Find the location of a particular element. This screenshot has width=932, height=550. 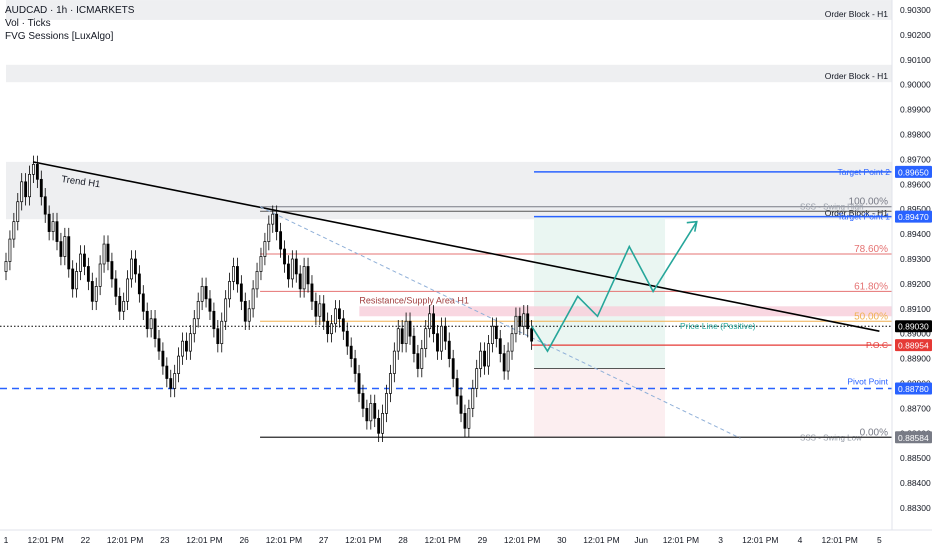

time-axis-tick-label: 4 is located at coordinates (800, 540).